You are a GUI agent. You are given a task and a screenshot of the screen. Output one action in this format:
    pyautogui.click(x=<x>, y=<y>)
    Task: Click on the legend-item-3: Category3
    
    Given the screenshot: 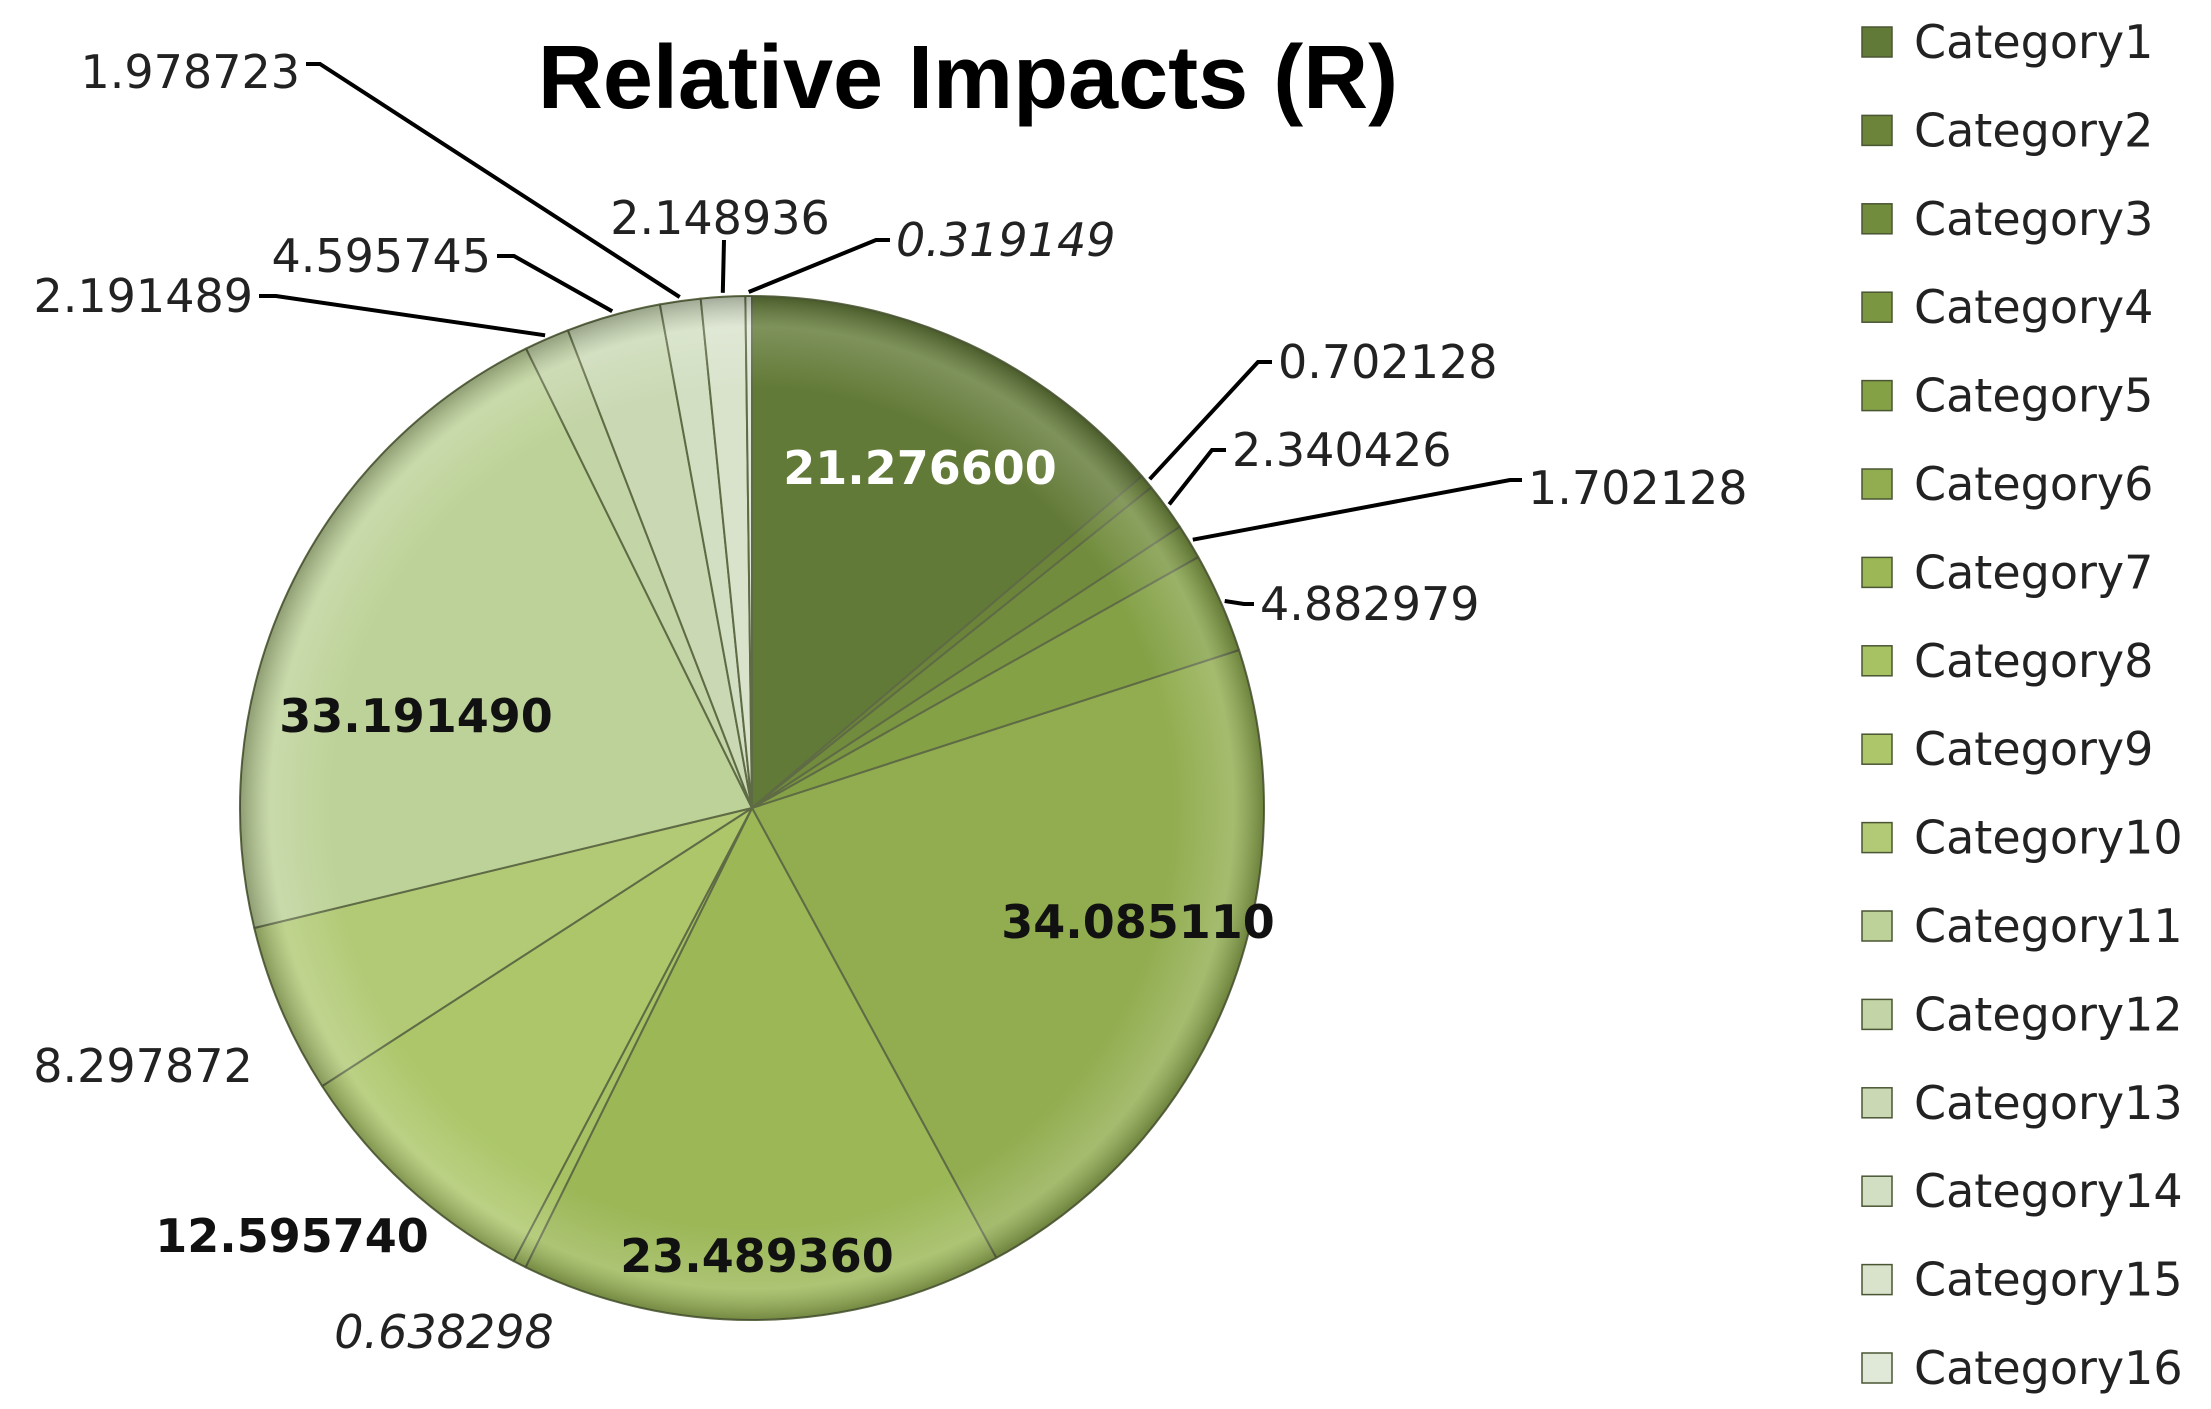 What is the action you would take?
    pyautogui.click(x=2007, y=219)
    